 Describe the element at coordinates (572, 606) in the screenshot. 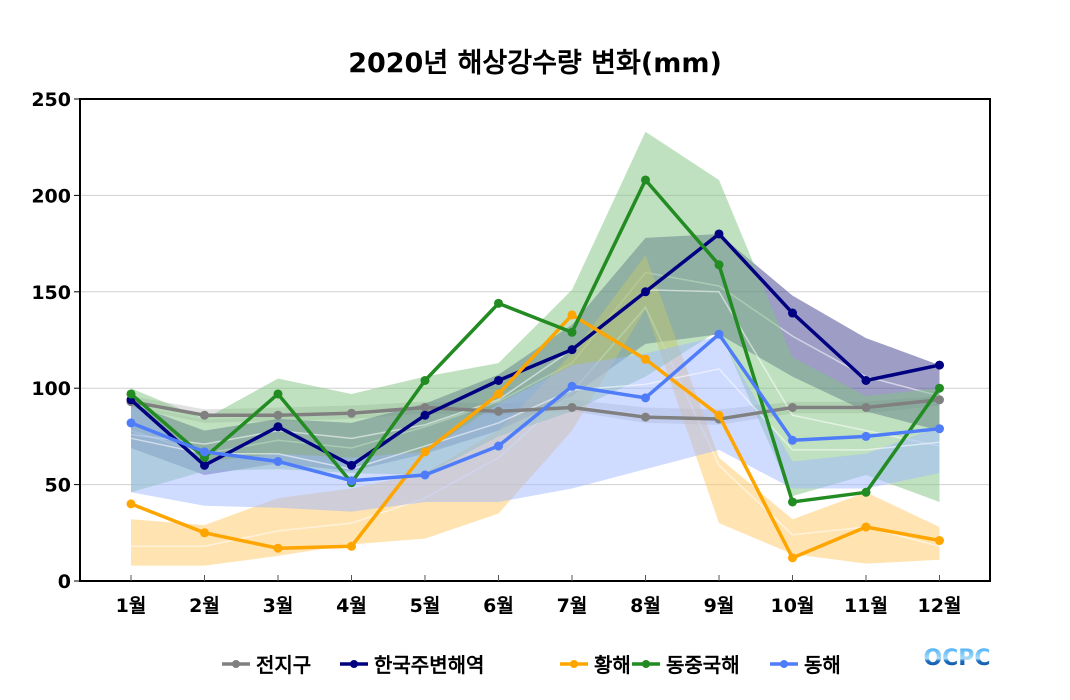

I see `x-tick-label: 7월` at that location.